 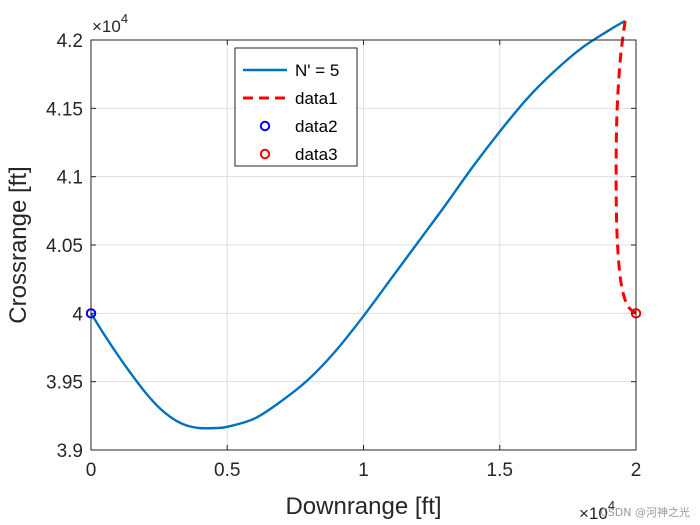 I want to click on y-tick-label: 4.2, so click(x=70, y=41).